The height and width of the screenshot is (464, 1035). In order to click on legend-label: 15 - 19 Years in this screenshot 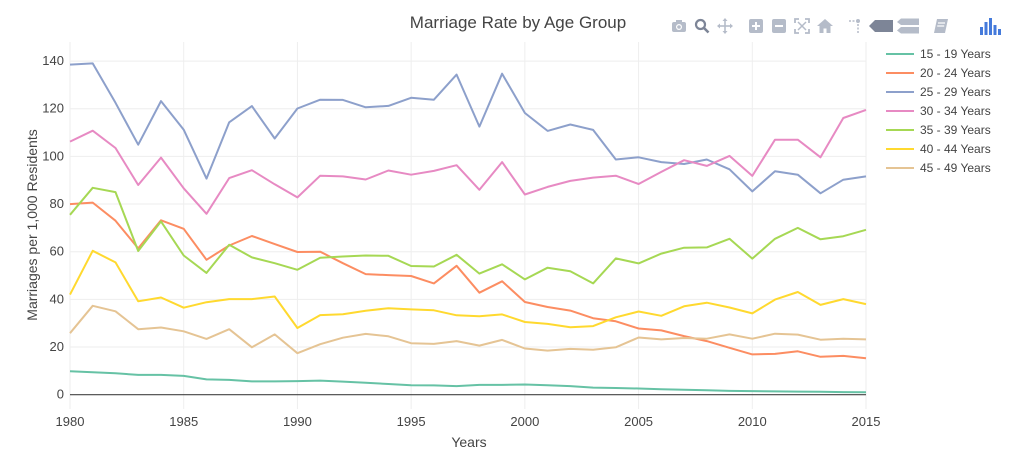, I will do `click(955, 54)`.